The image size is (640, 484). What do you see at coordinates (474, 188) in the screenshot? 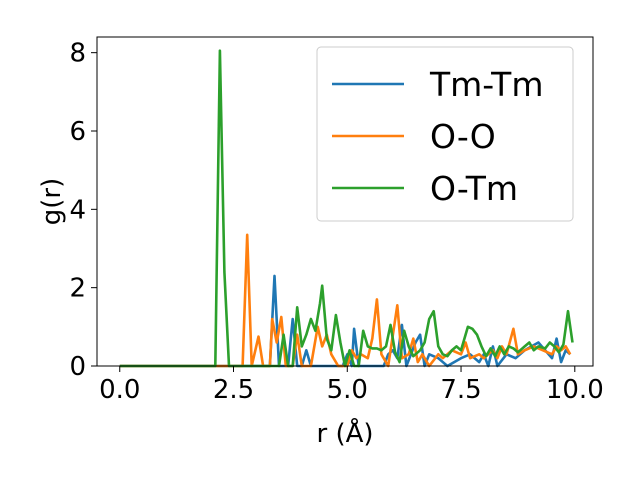
I see `legend-label-o-tm: O-Tm` at bounding box center [474, 188].